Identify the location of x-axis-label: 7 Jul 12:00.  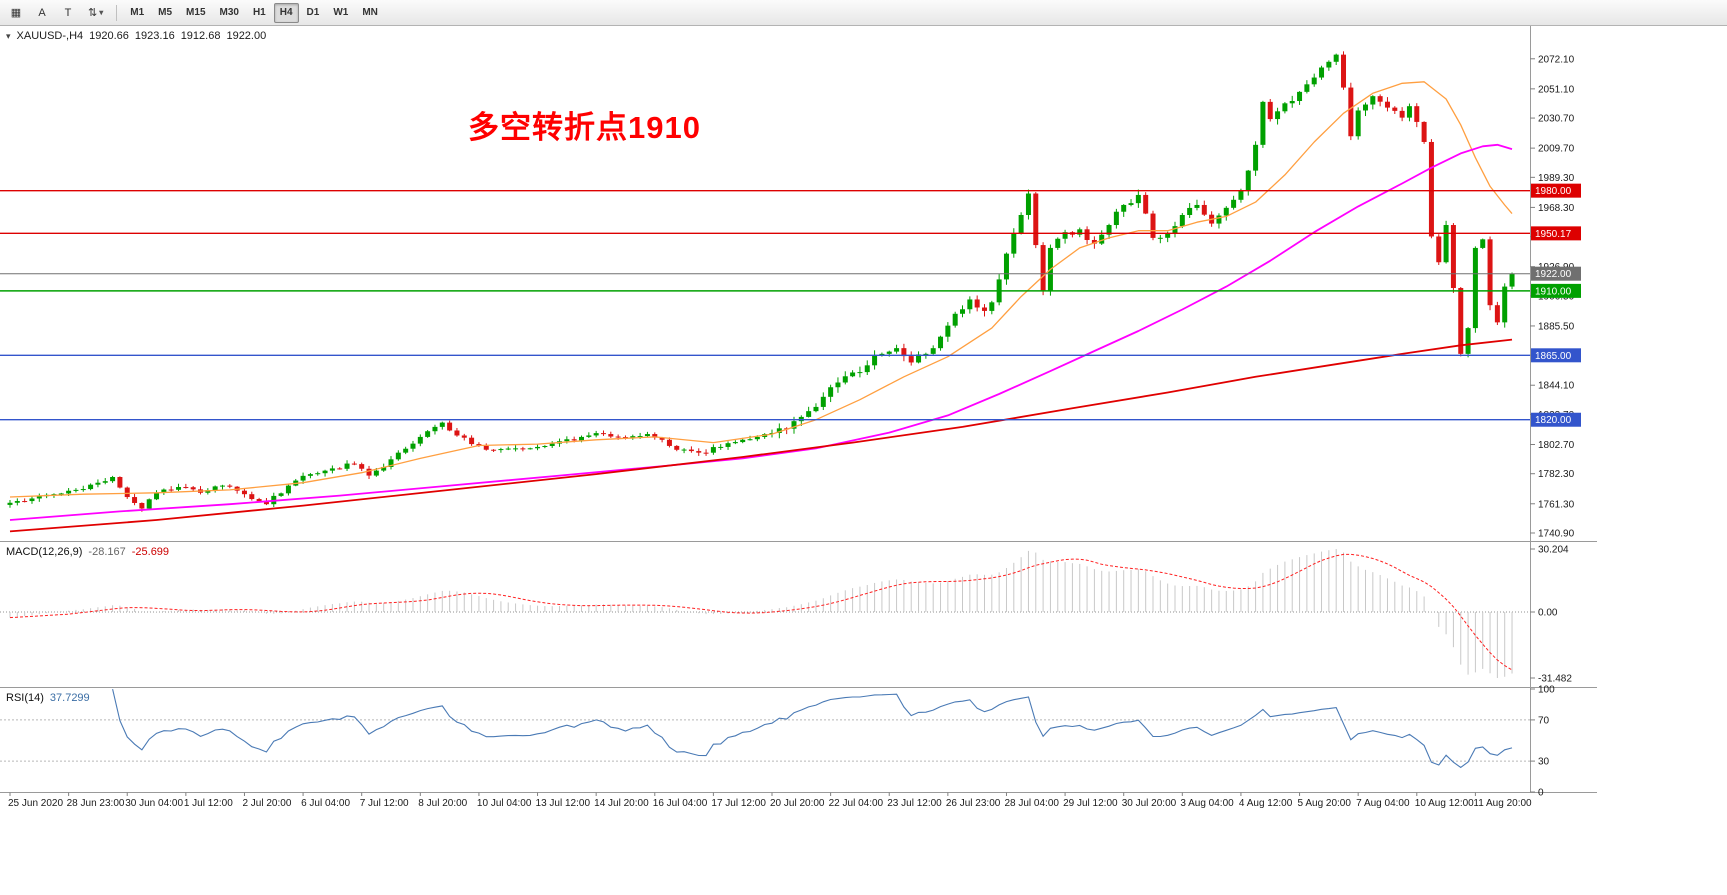
(384, 803).